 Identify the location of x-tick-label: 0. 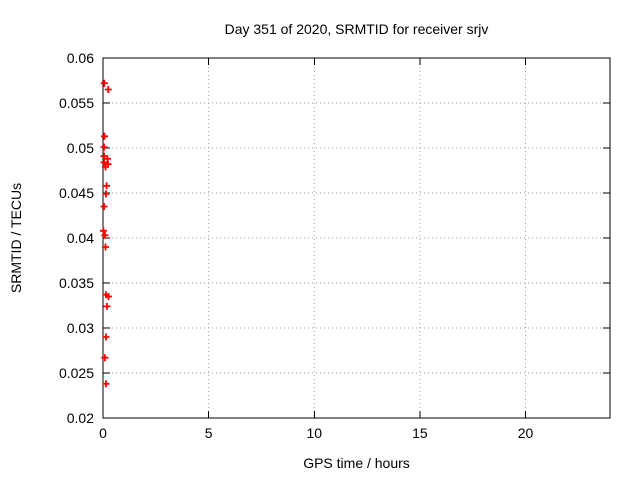
(103, 433).